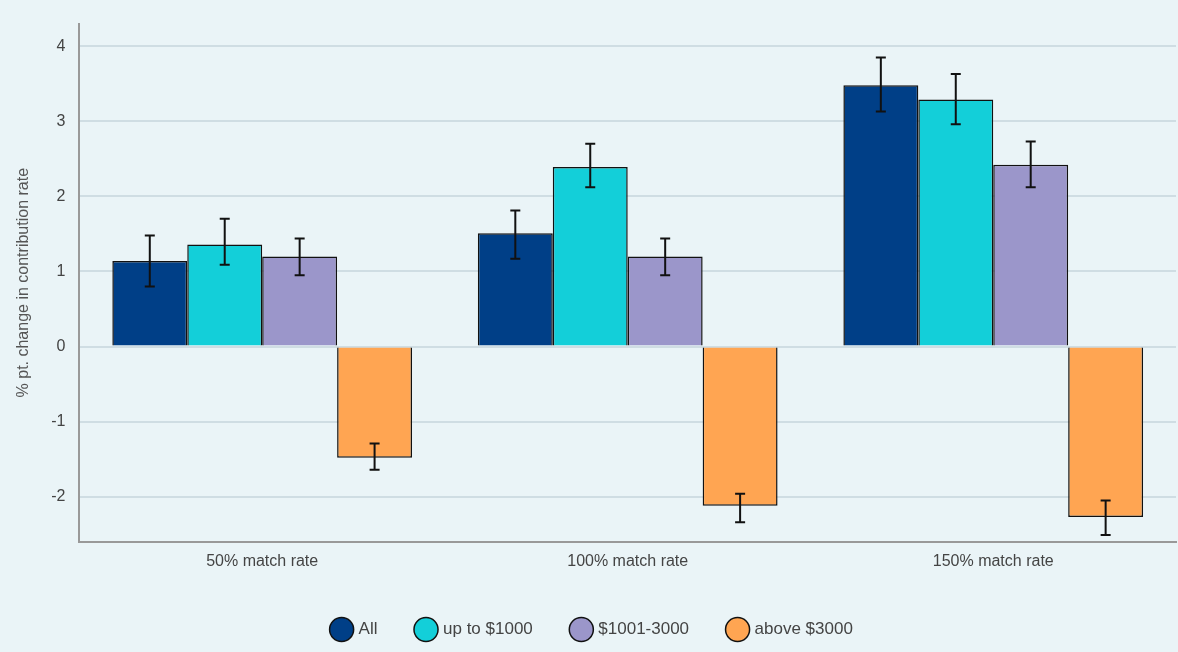 The width and height of the screenshot is (1178, 652). I want to click on x-tick-label: 150% match rate, so click(993, 560).